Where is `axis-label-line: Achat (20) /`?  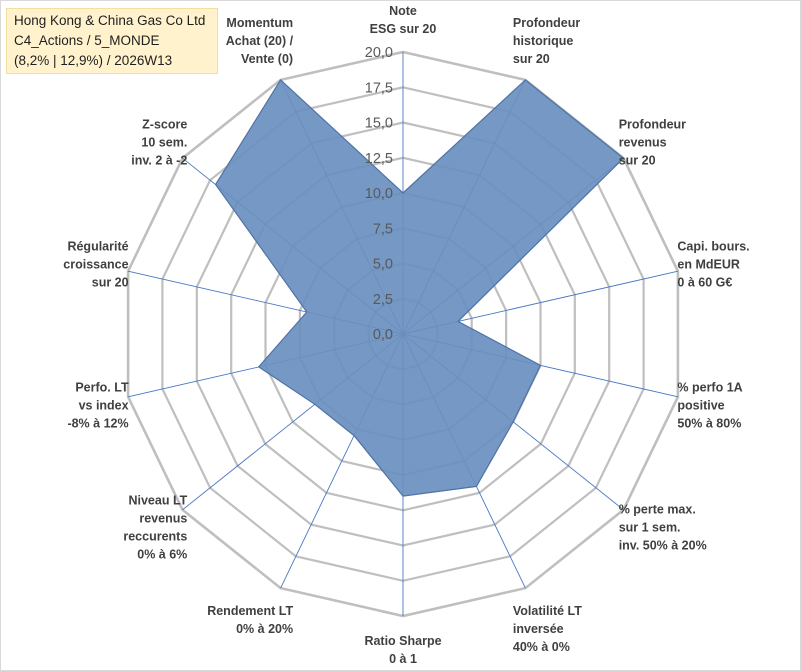
axis-label-line: Achat (20) / is located at coordinates (260, 41).